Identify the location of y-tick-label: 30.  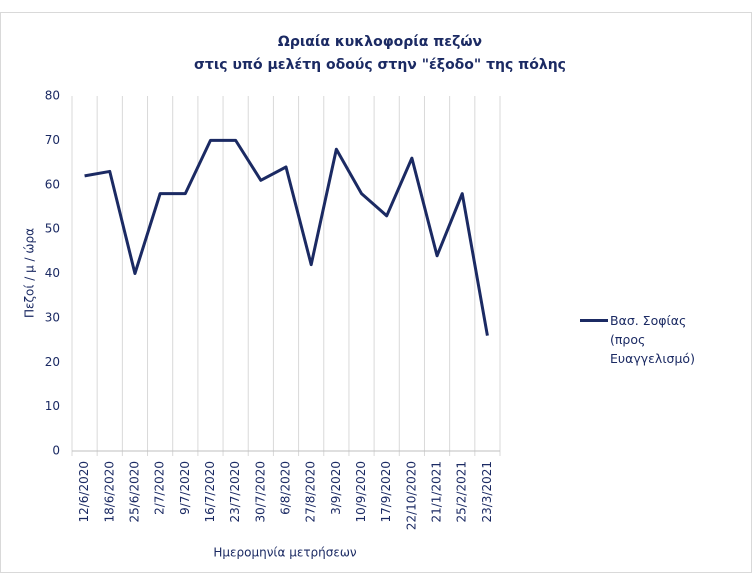
(52, 317).